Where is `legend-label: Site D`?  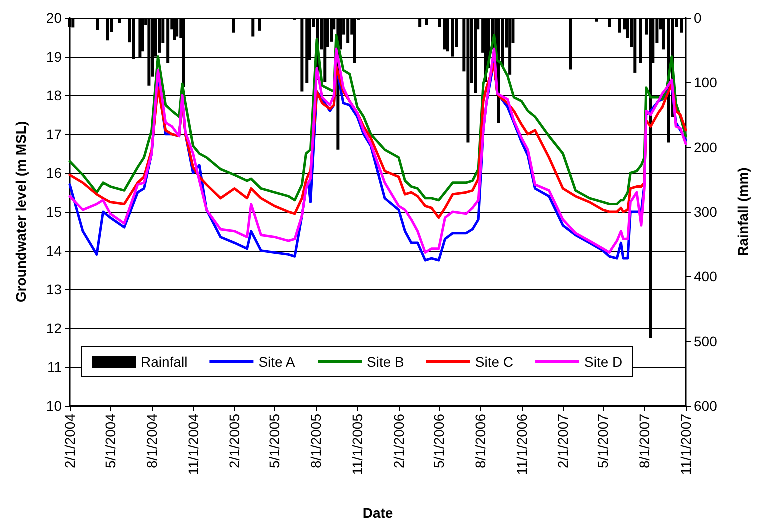
legend-label: Site D is located at coordinates (603, 362).